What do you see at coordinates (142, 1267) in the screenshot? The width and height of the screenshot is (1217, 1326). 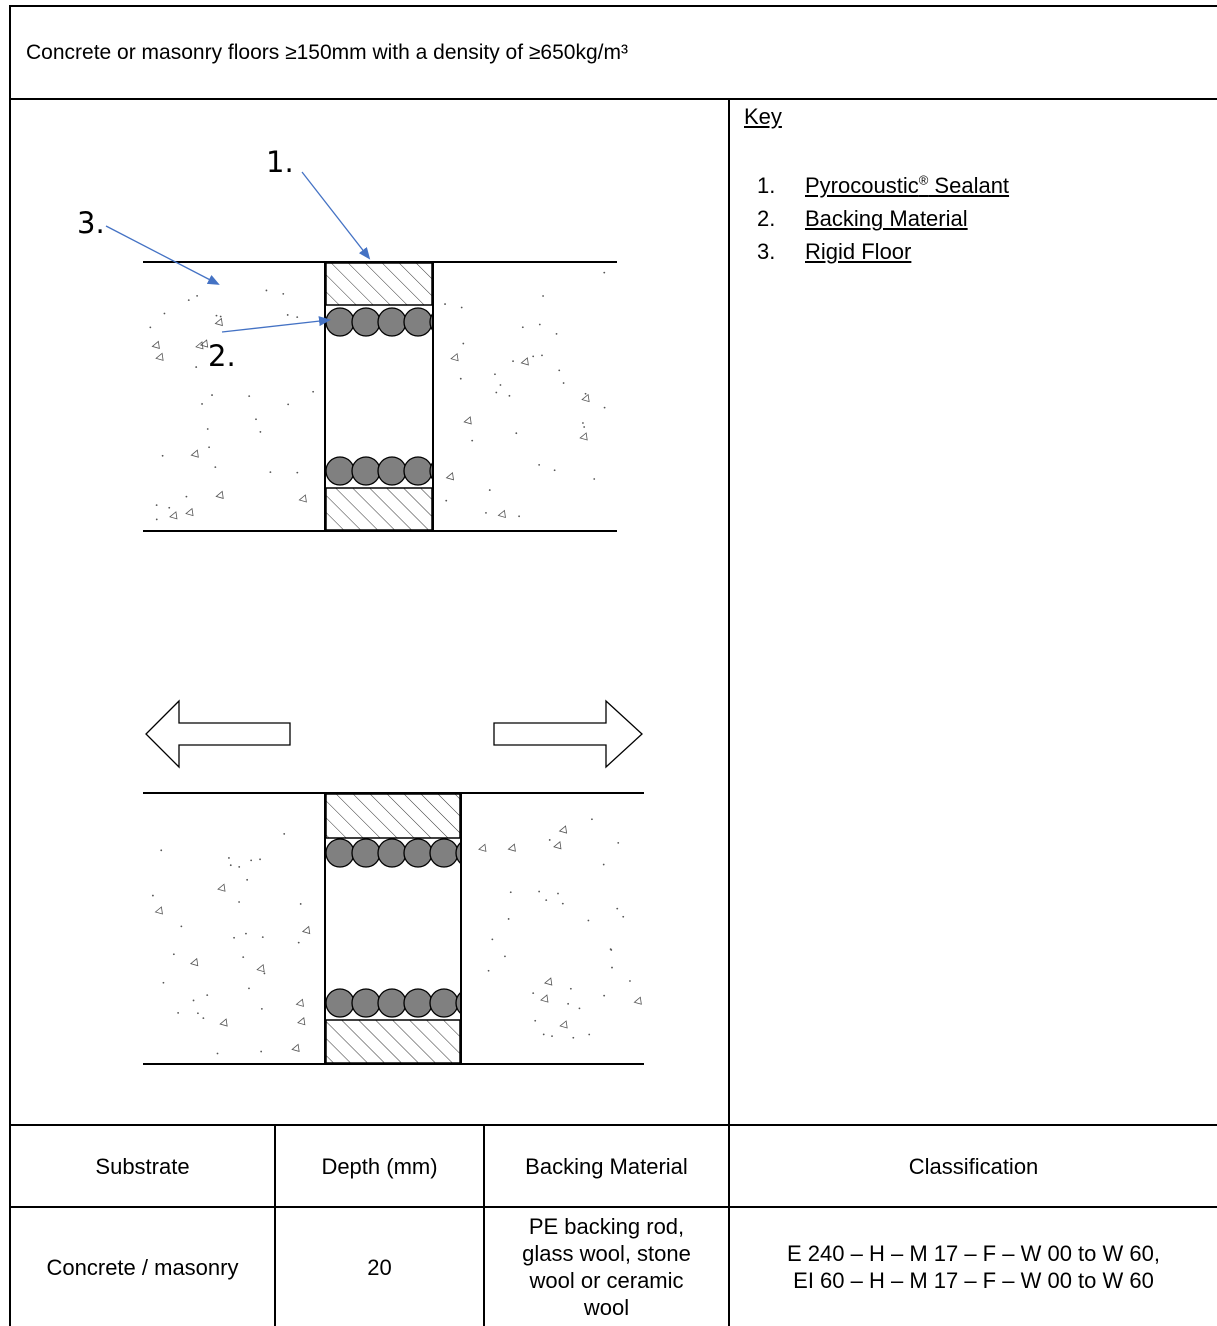 I see `cell-substrate: Concrete / masonry` at bounding box center [142, 1267].